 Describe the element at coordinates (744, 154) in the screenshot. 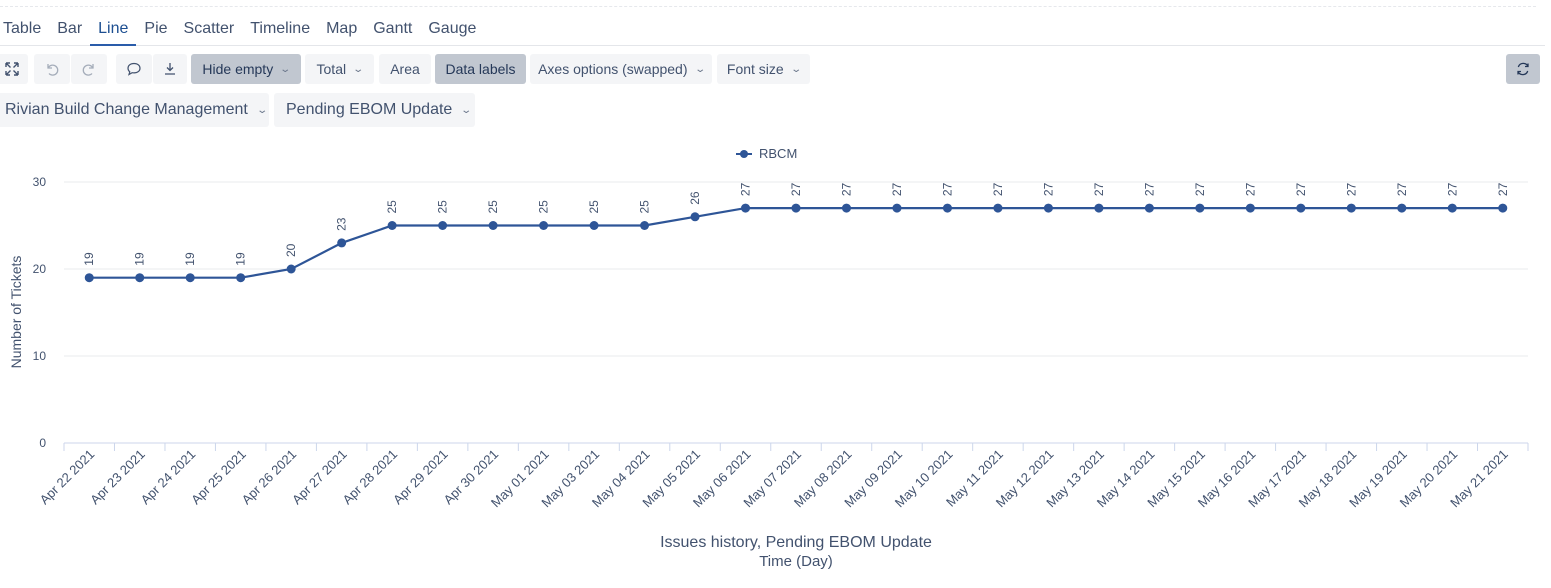

I see `legend-marker` at that location.